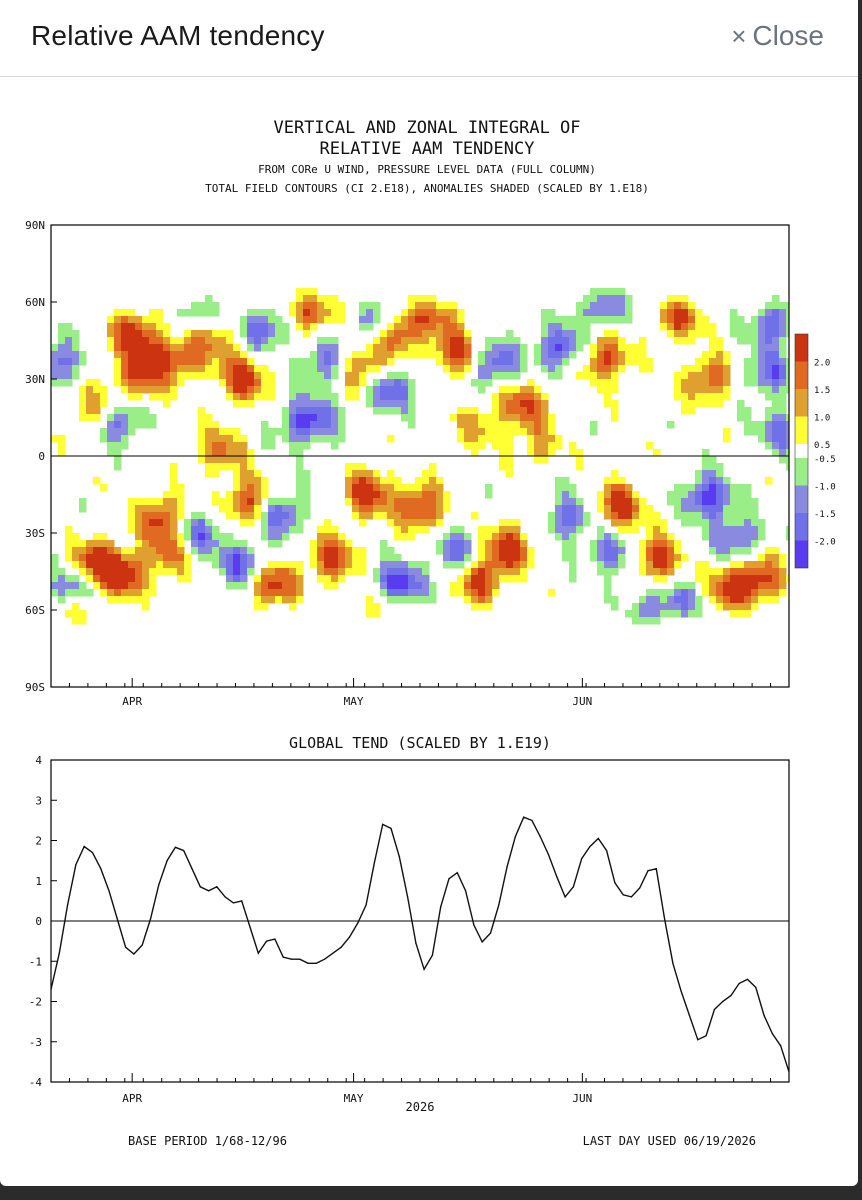 This screenshot has height=1200, width=862. I want to click on colorbar-positive-swatch, so click(801, 403).